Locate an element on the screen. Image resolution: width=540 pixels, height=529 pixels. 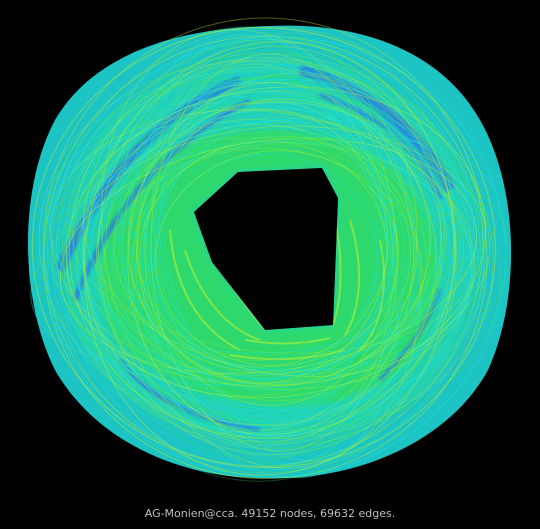
ring-hole is located at coordinates (266, 249).